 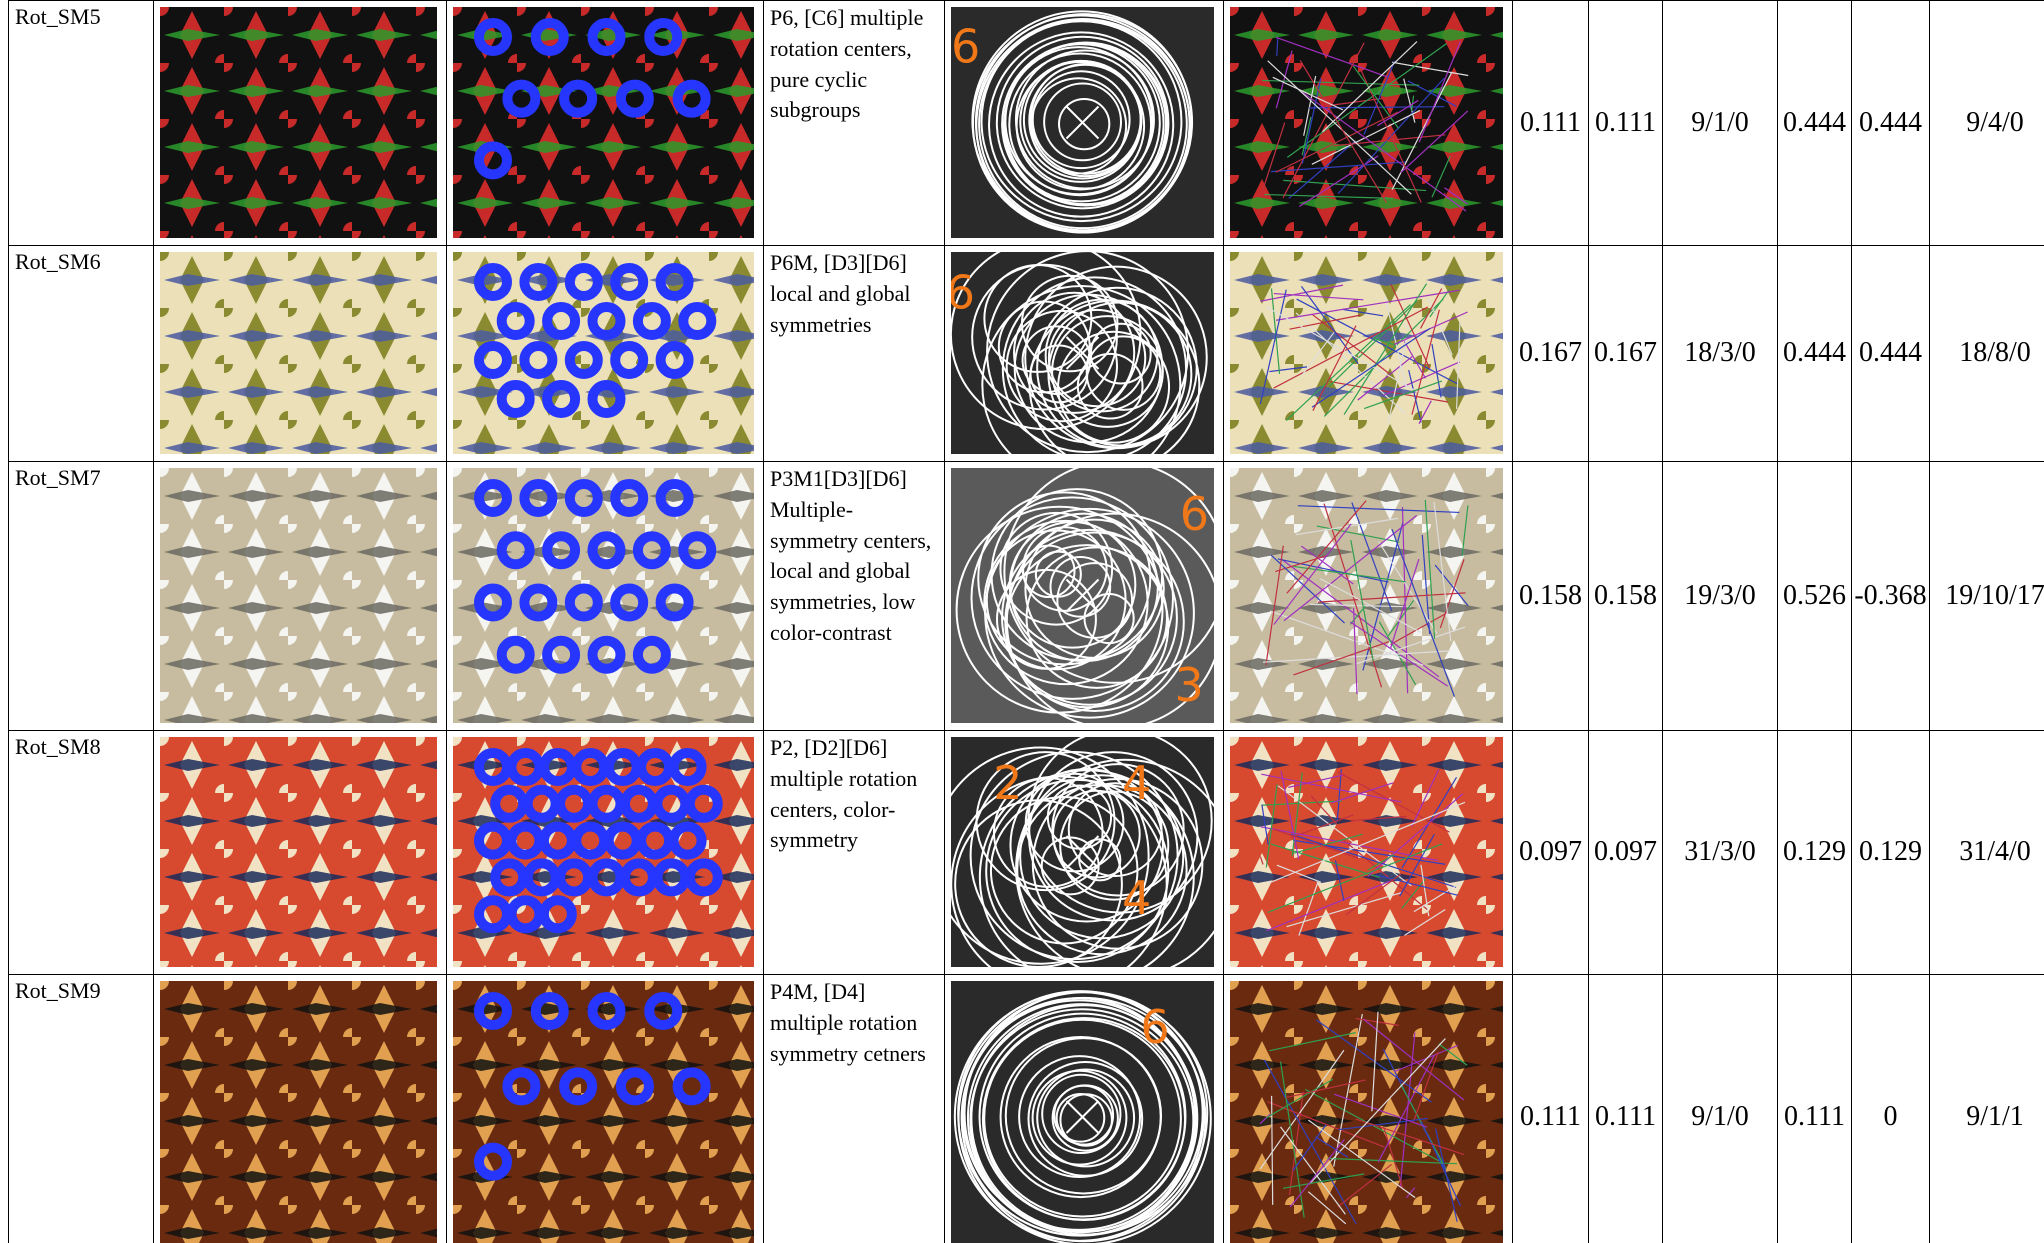 I want to click on value-cell: 0.129, so click(x=1890, y=852).